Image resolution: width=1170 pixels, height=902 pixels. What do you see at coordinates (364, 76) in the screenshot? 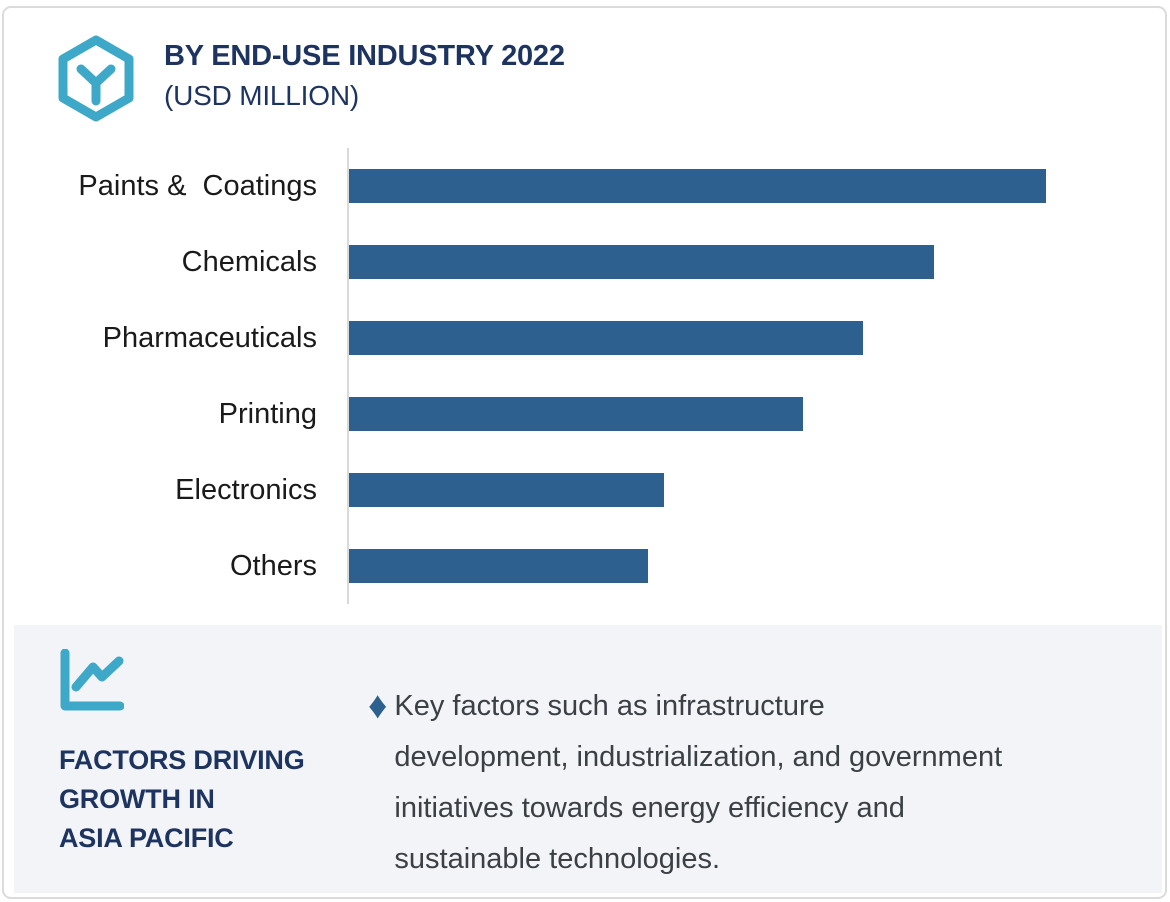
I see `chart-header: BY END-USE INDUSTRY 2022 (USD MILLION)` at bounding box center [364, 76].